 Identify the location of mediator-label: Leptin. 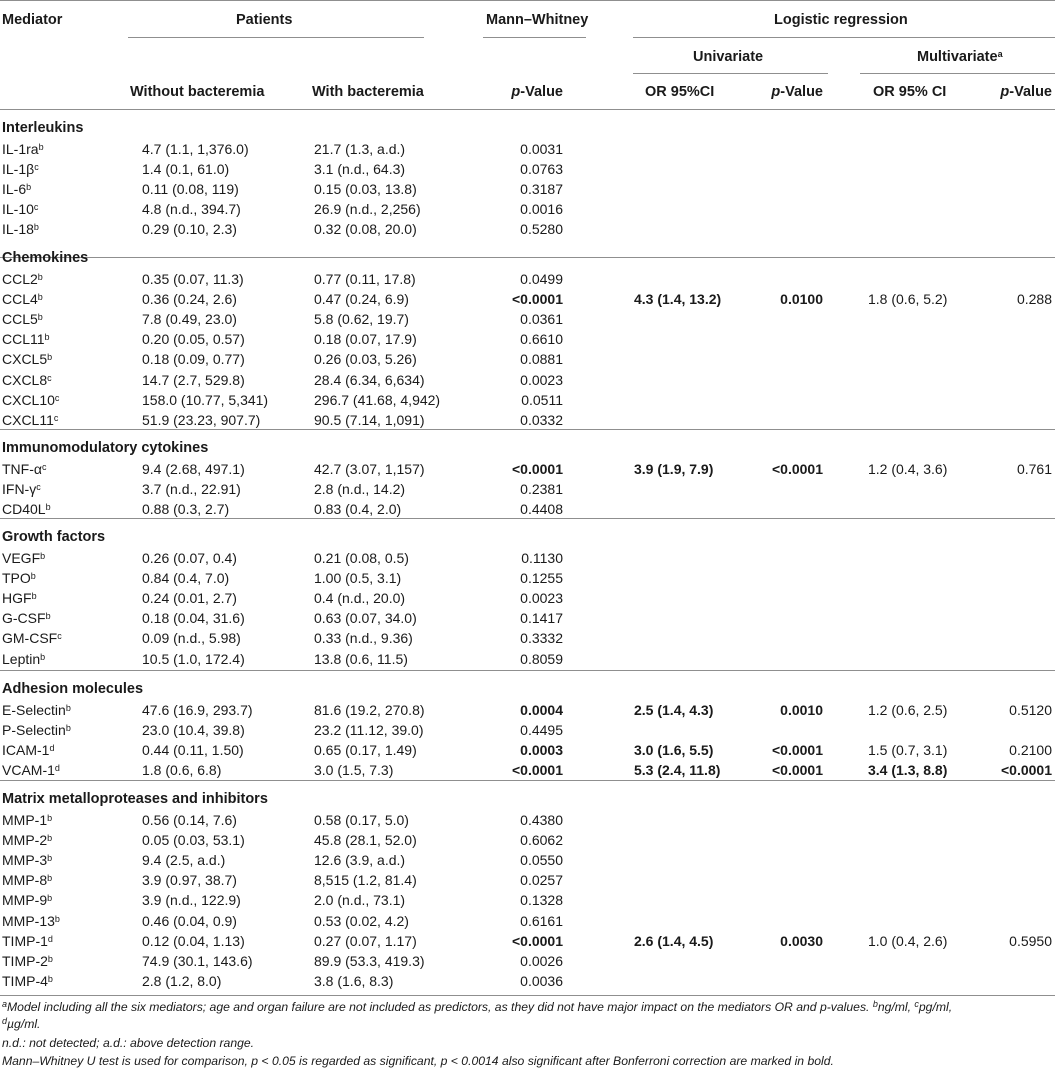
(21, 659).